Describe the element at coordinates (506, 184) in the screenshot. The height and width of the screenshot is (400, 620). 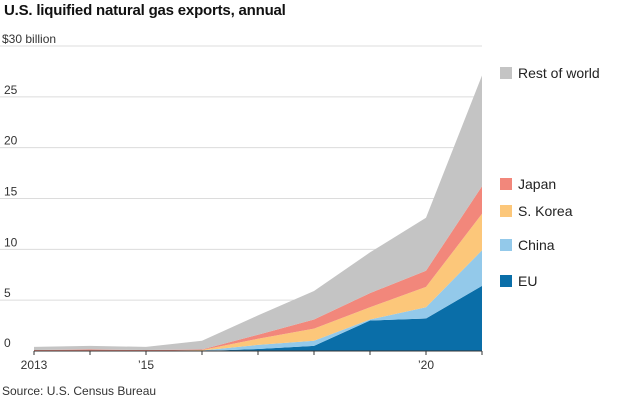
I see `legend-swatch-japan` at that location.